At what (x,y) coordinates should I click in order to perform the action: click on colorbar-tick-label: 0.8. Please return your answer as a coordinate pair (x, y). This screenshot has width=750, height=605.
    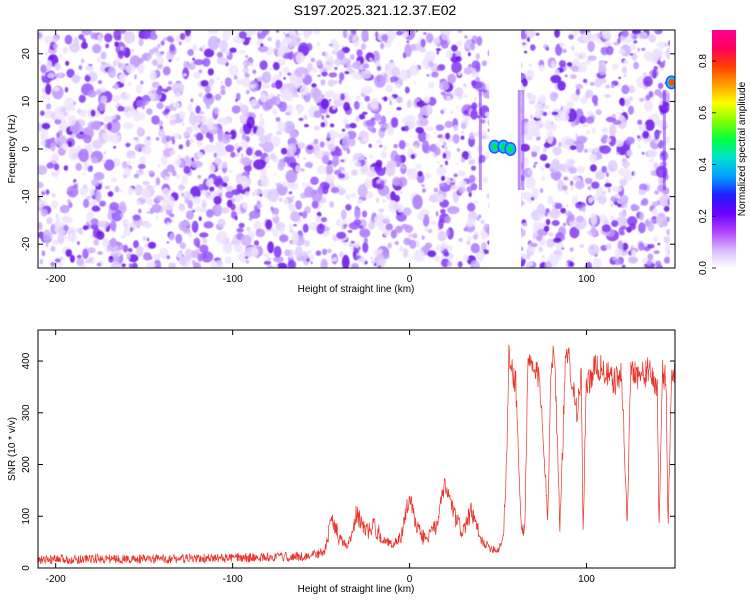
    Looking at the image, I should click on (703, 61).